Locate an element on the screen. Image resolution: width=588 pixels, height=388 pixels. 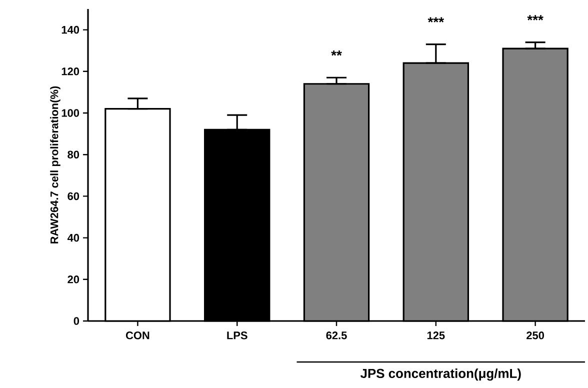
x-axis-title: JPS concentration(μg/mL) is located at coordinates (440, 374).